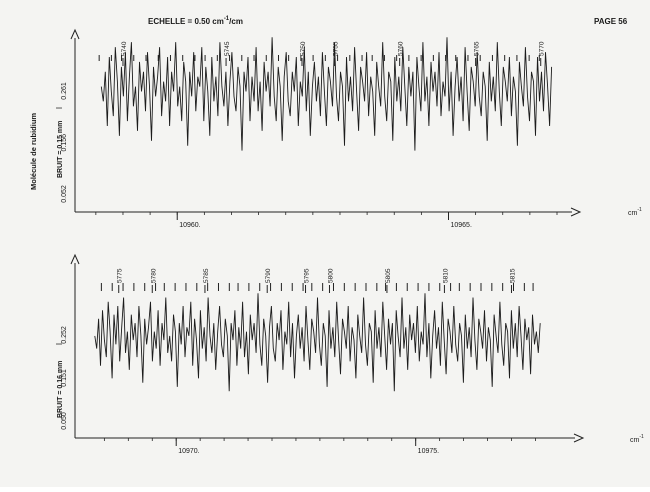 The height and width of the screenshot is (492, 650). Describe the element at coordinates (542, 48) in the screenshot. I see `line-number-label: 5770` at that location.